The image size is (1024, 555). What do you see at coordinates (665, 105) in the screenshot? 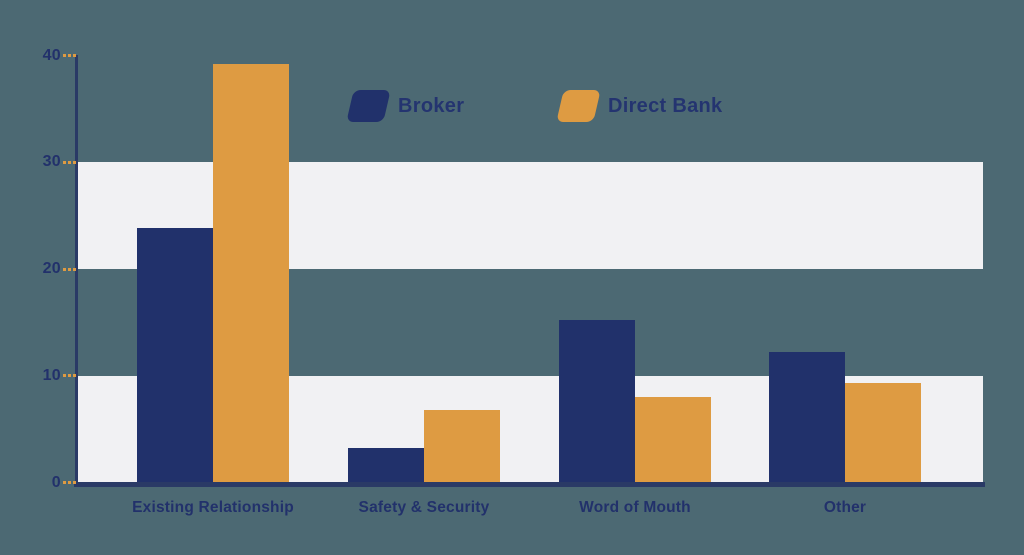
I see `legend-label-direct-bank: Direct Bank` at bounding box center [665, 105].